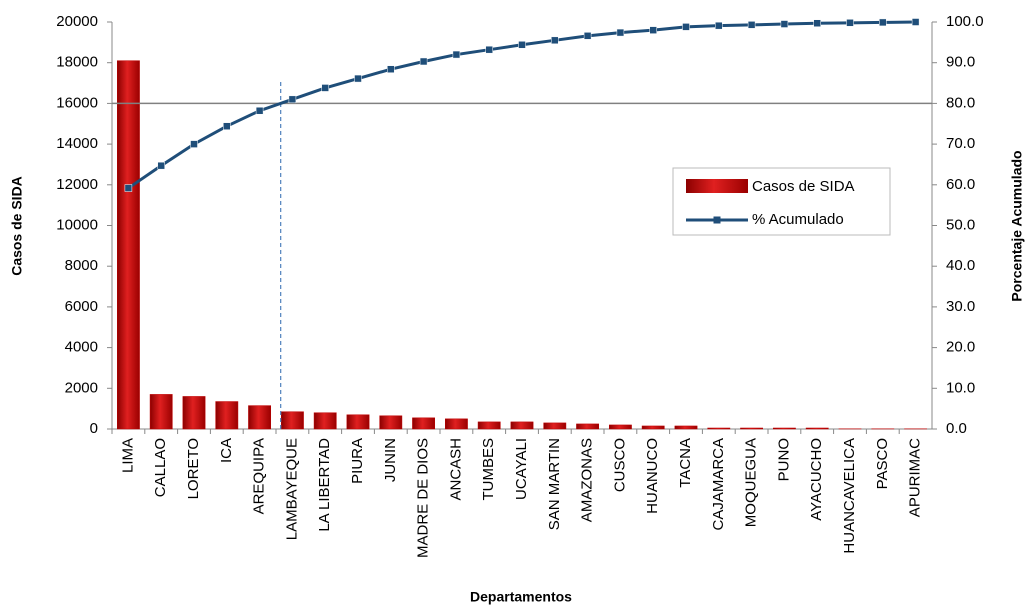  What do you see at coordinates (587, 480) in the screenshot?
I see `x-tick-label: AMAZONAS` at bounding box center [587, 480].